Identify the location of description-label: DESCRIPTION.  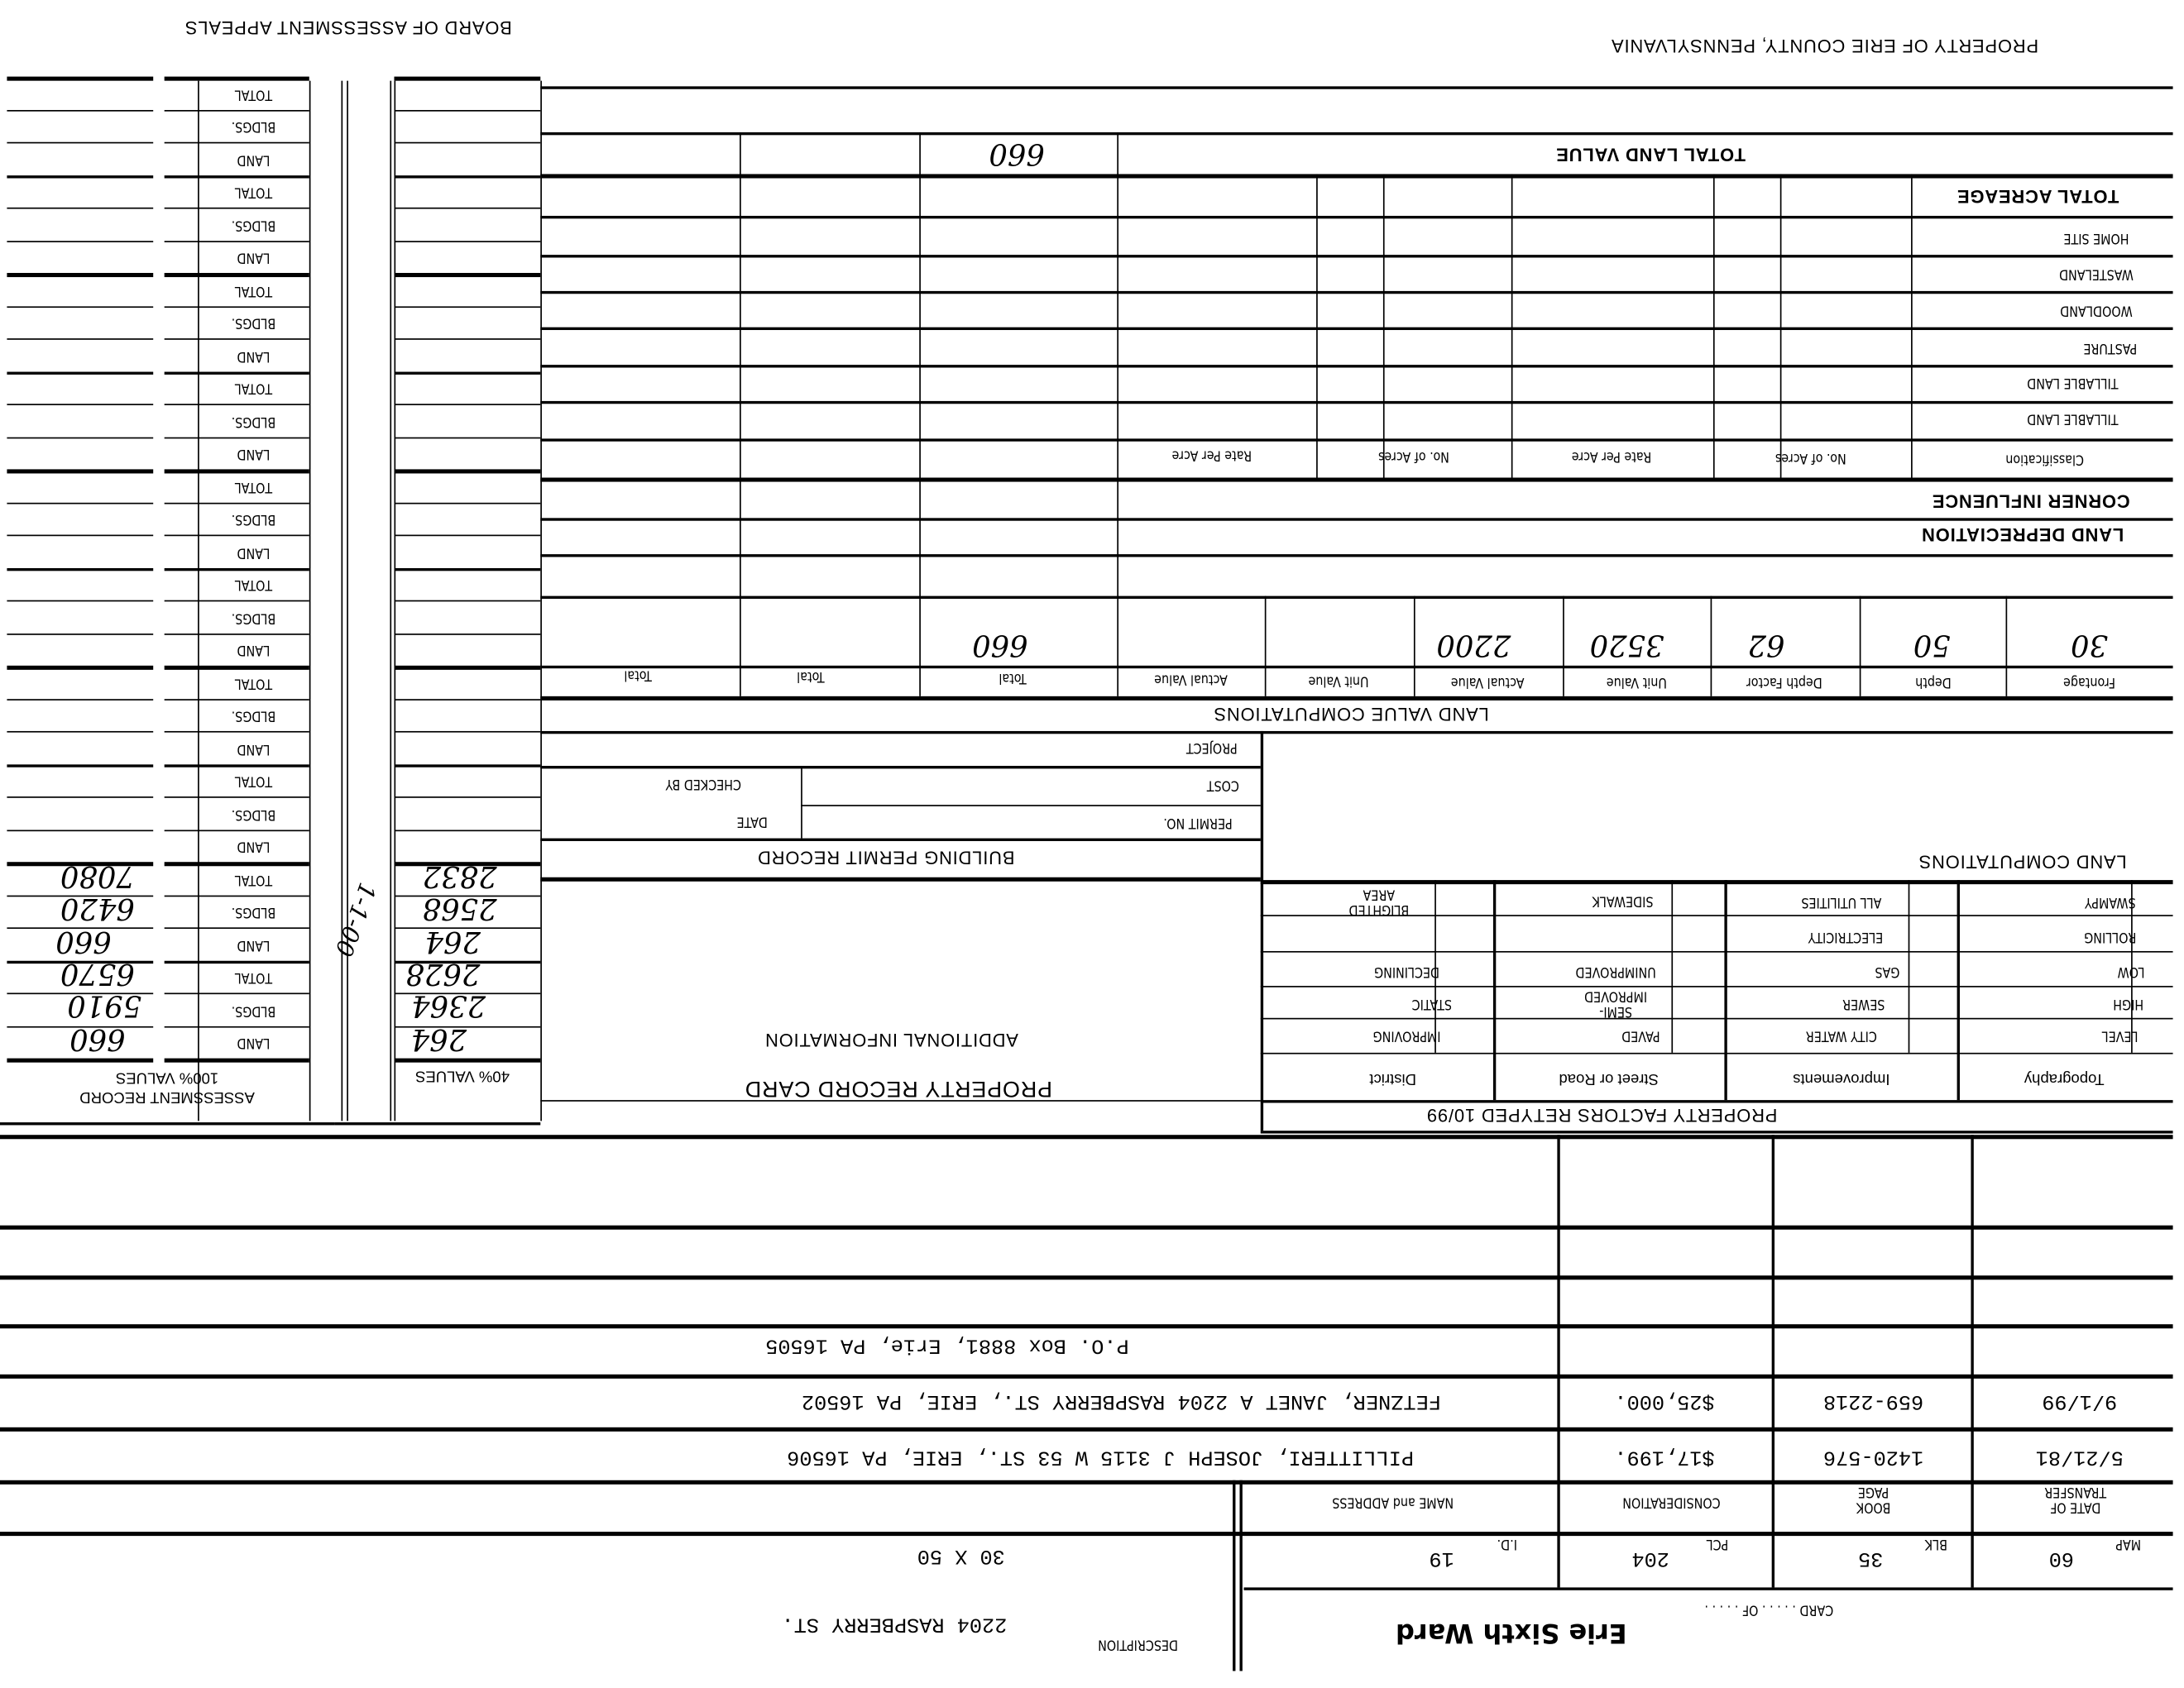
(1138, 1644).